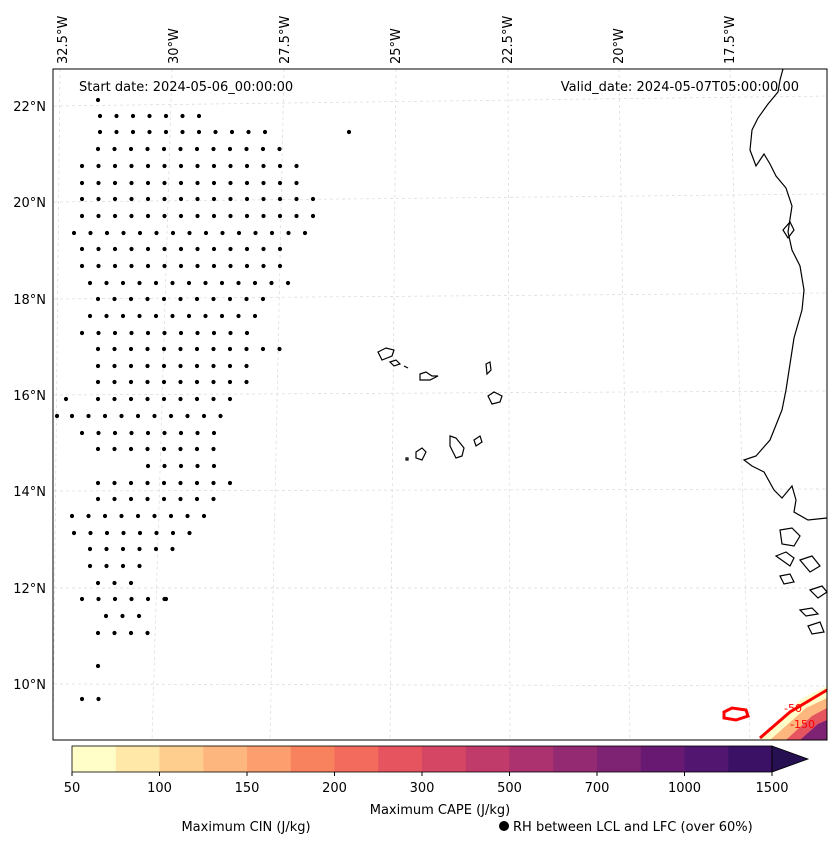 This screenshot has width=837, height=845. I want to click on lon-label: 27.5°W, so click(285, 40).